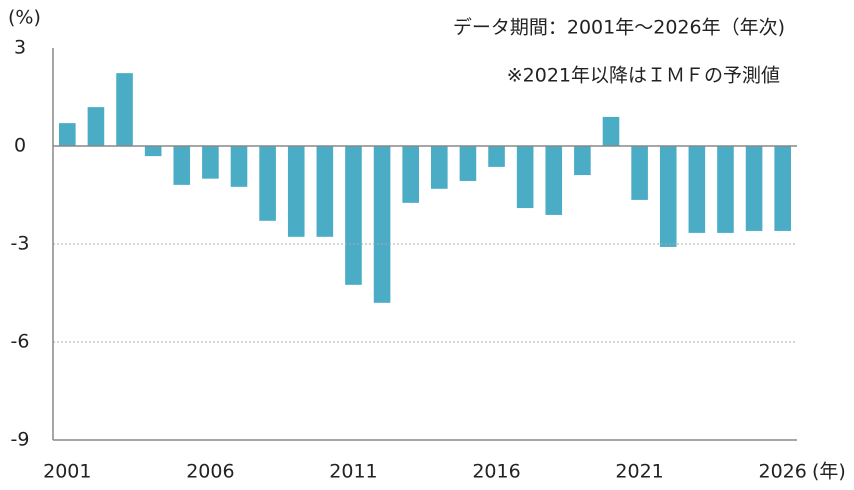 The width and height of the screenshot is (854, 490). What do you see at coordinates (20, 244) in the screenshot?
I see `y-tick-label: -3` at bounding box center [20, 244].